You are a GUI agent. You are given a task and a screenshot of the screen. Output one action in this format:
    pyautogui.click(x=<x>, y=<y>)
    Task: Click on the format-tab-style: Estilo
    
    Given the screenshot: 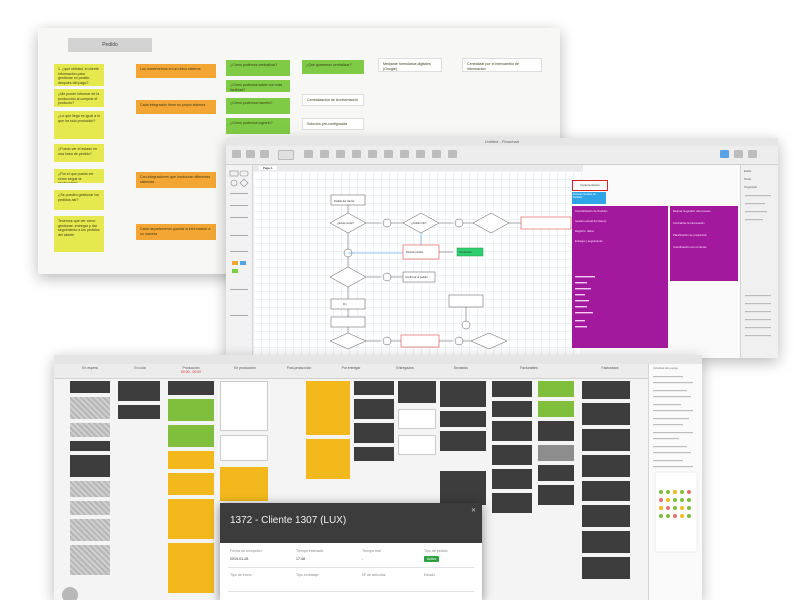 What is the action you would take?
    pyautogui.click(x=748, y=171)
    